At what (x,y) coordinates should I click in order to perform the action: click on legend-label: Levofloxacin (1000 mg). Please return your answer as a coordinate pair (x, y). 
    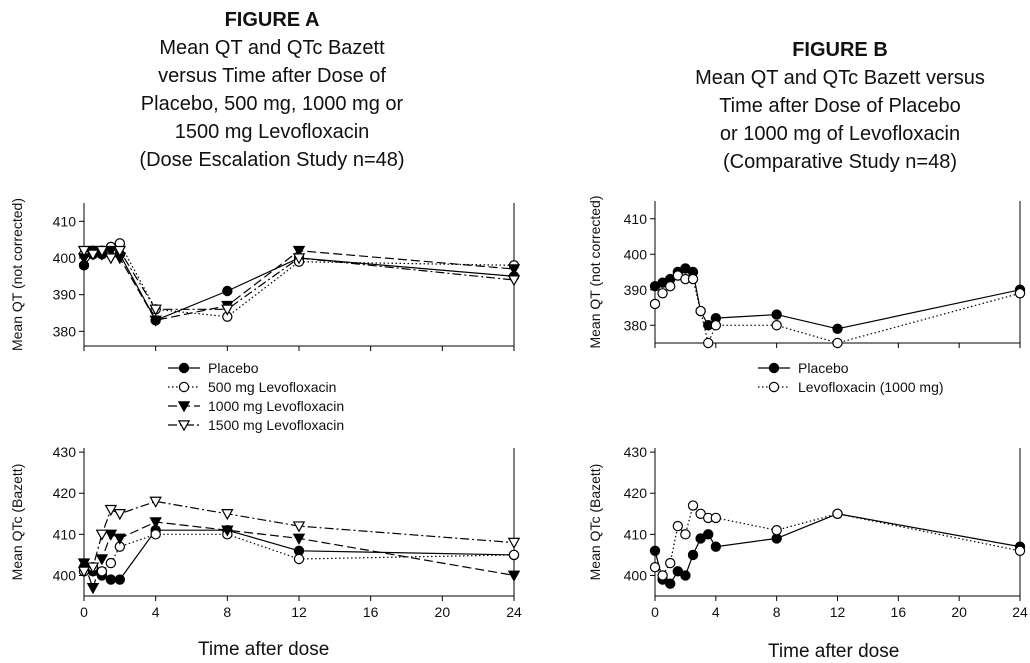
    Looking at the image, I should click on (871, 387).